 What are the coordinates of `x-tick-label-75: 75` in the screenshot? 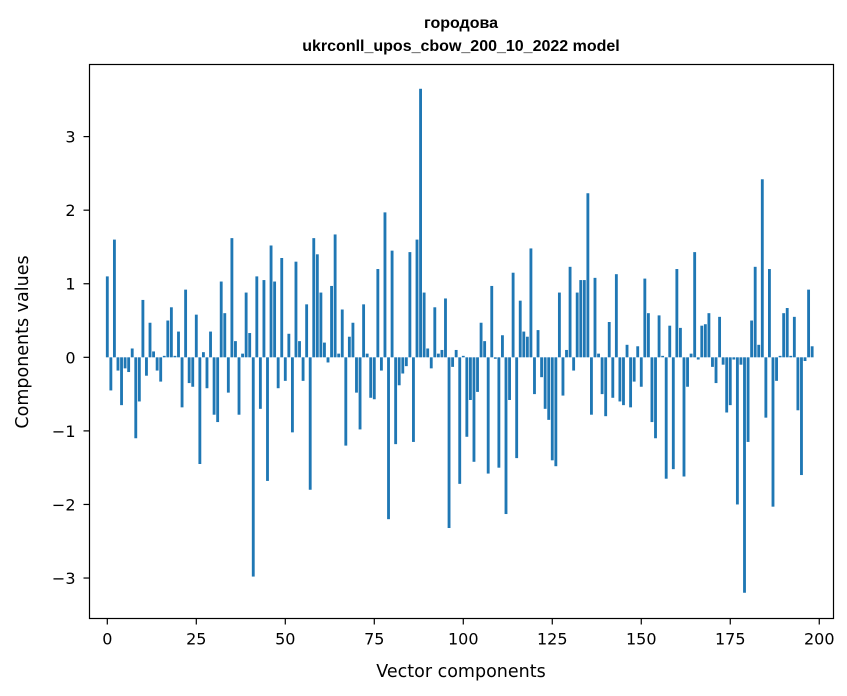 It's located at (374, 639).